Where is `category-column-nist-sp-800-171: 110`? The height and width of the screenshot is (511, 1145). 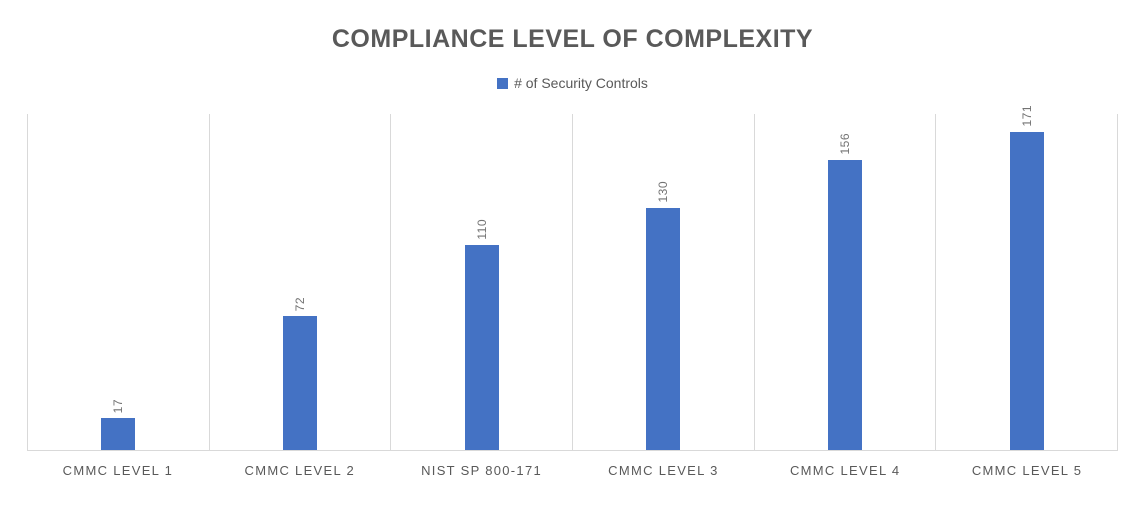
category-column-nist-sp-800-171: 110 is located at coordinates (482, 282).